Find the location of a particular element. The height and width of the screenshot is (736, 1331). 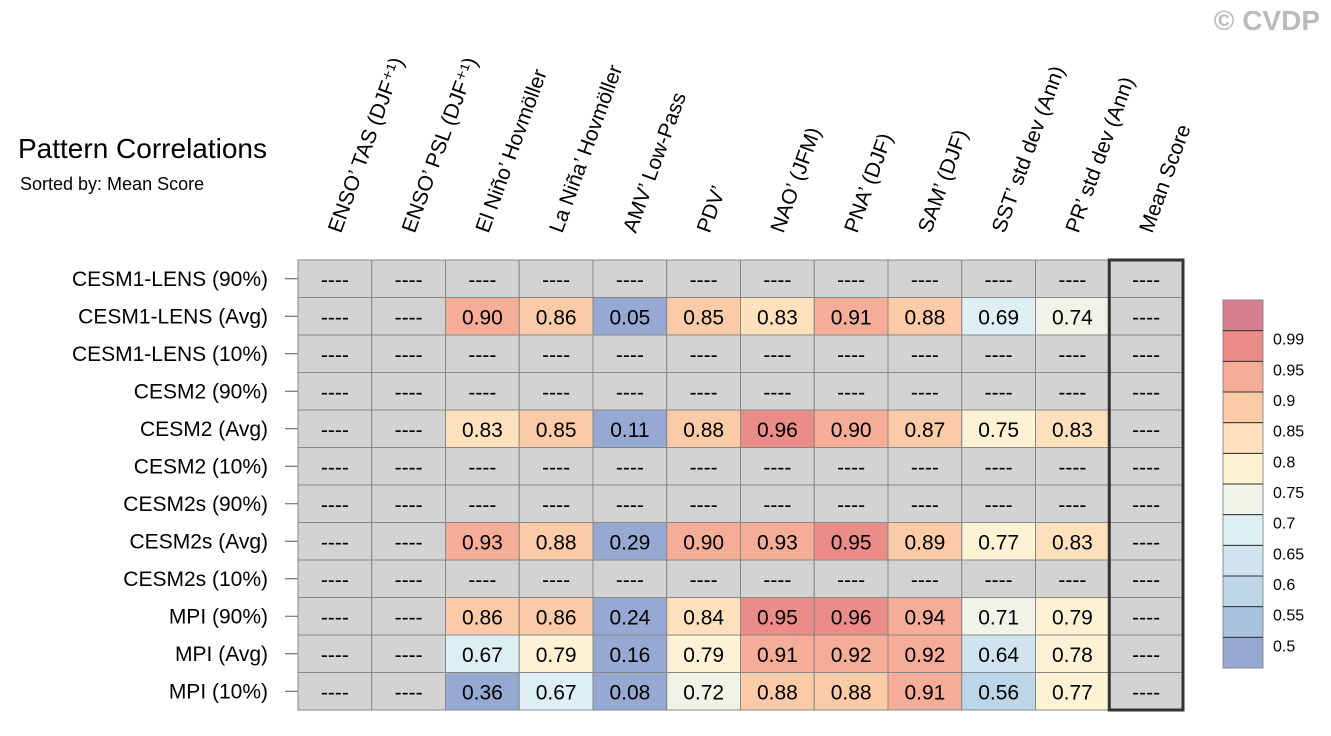

row-label: MPI (Avg) is located at coordinates (221, 654).